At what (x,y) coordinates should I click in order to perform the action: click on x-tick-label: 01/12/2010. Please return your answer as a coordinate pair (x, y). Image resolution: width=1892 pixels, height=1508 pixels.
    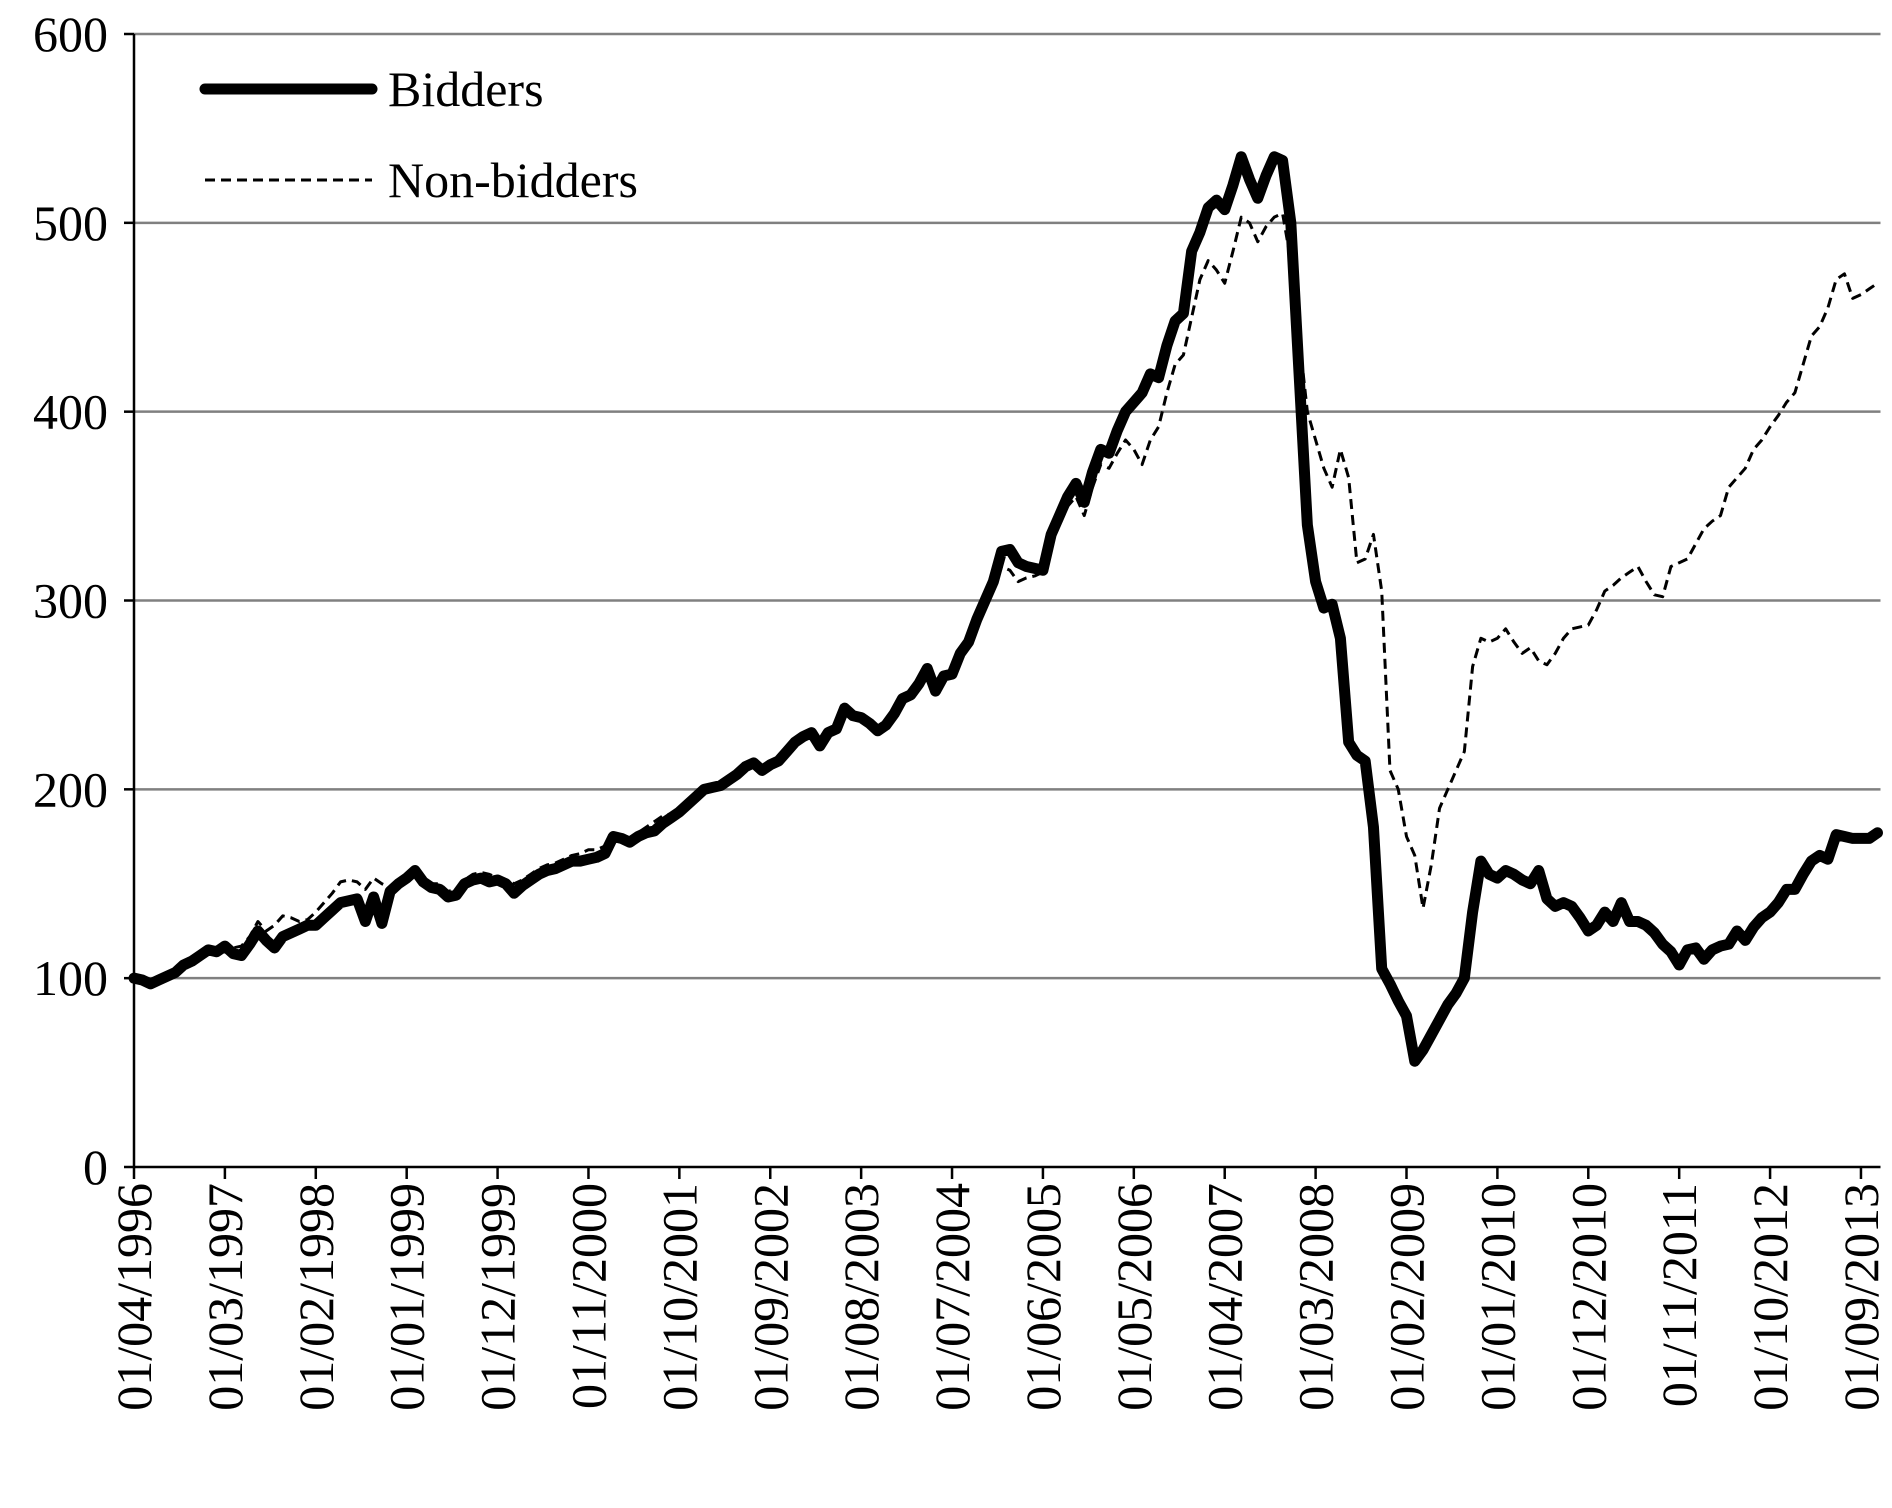
    Looking at the image, I should click on (1588, 1297).